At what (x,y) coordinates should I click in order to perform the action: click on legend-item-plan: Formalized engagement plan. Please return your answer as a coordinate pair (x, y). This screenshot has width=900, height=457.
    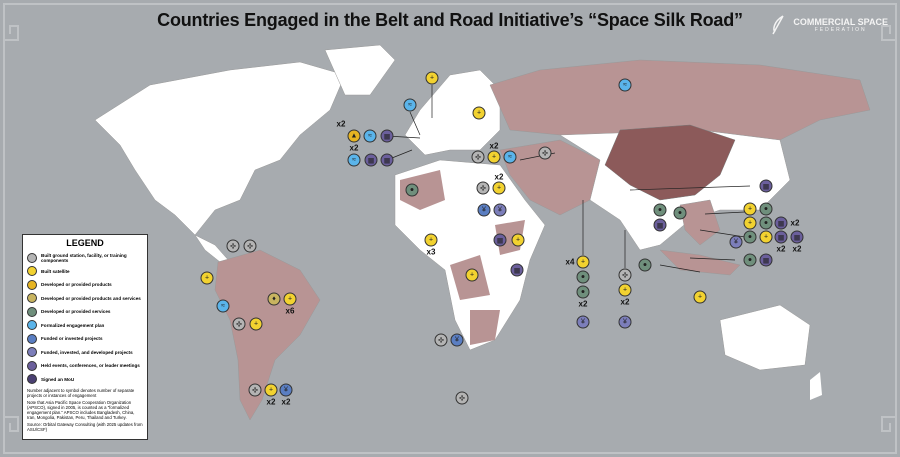
    Looking at the image, I should click on (85, 326).